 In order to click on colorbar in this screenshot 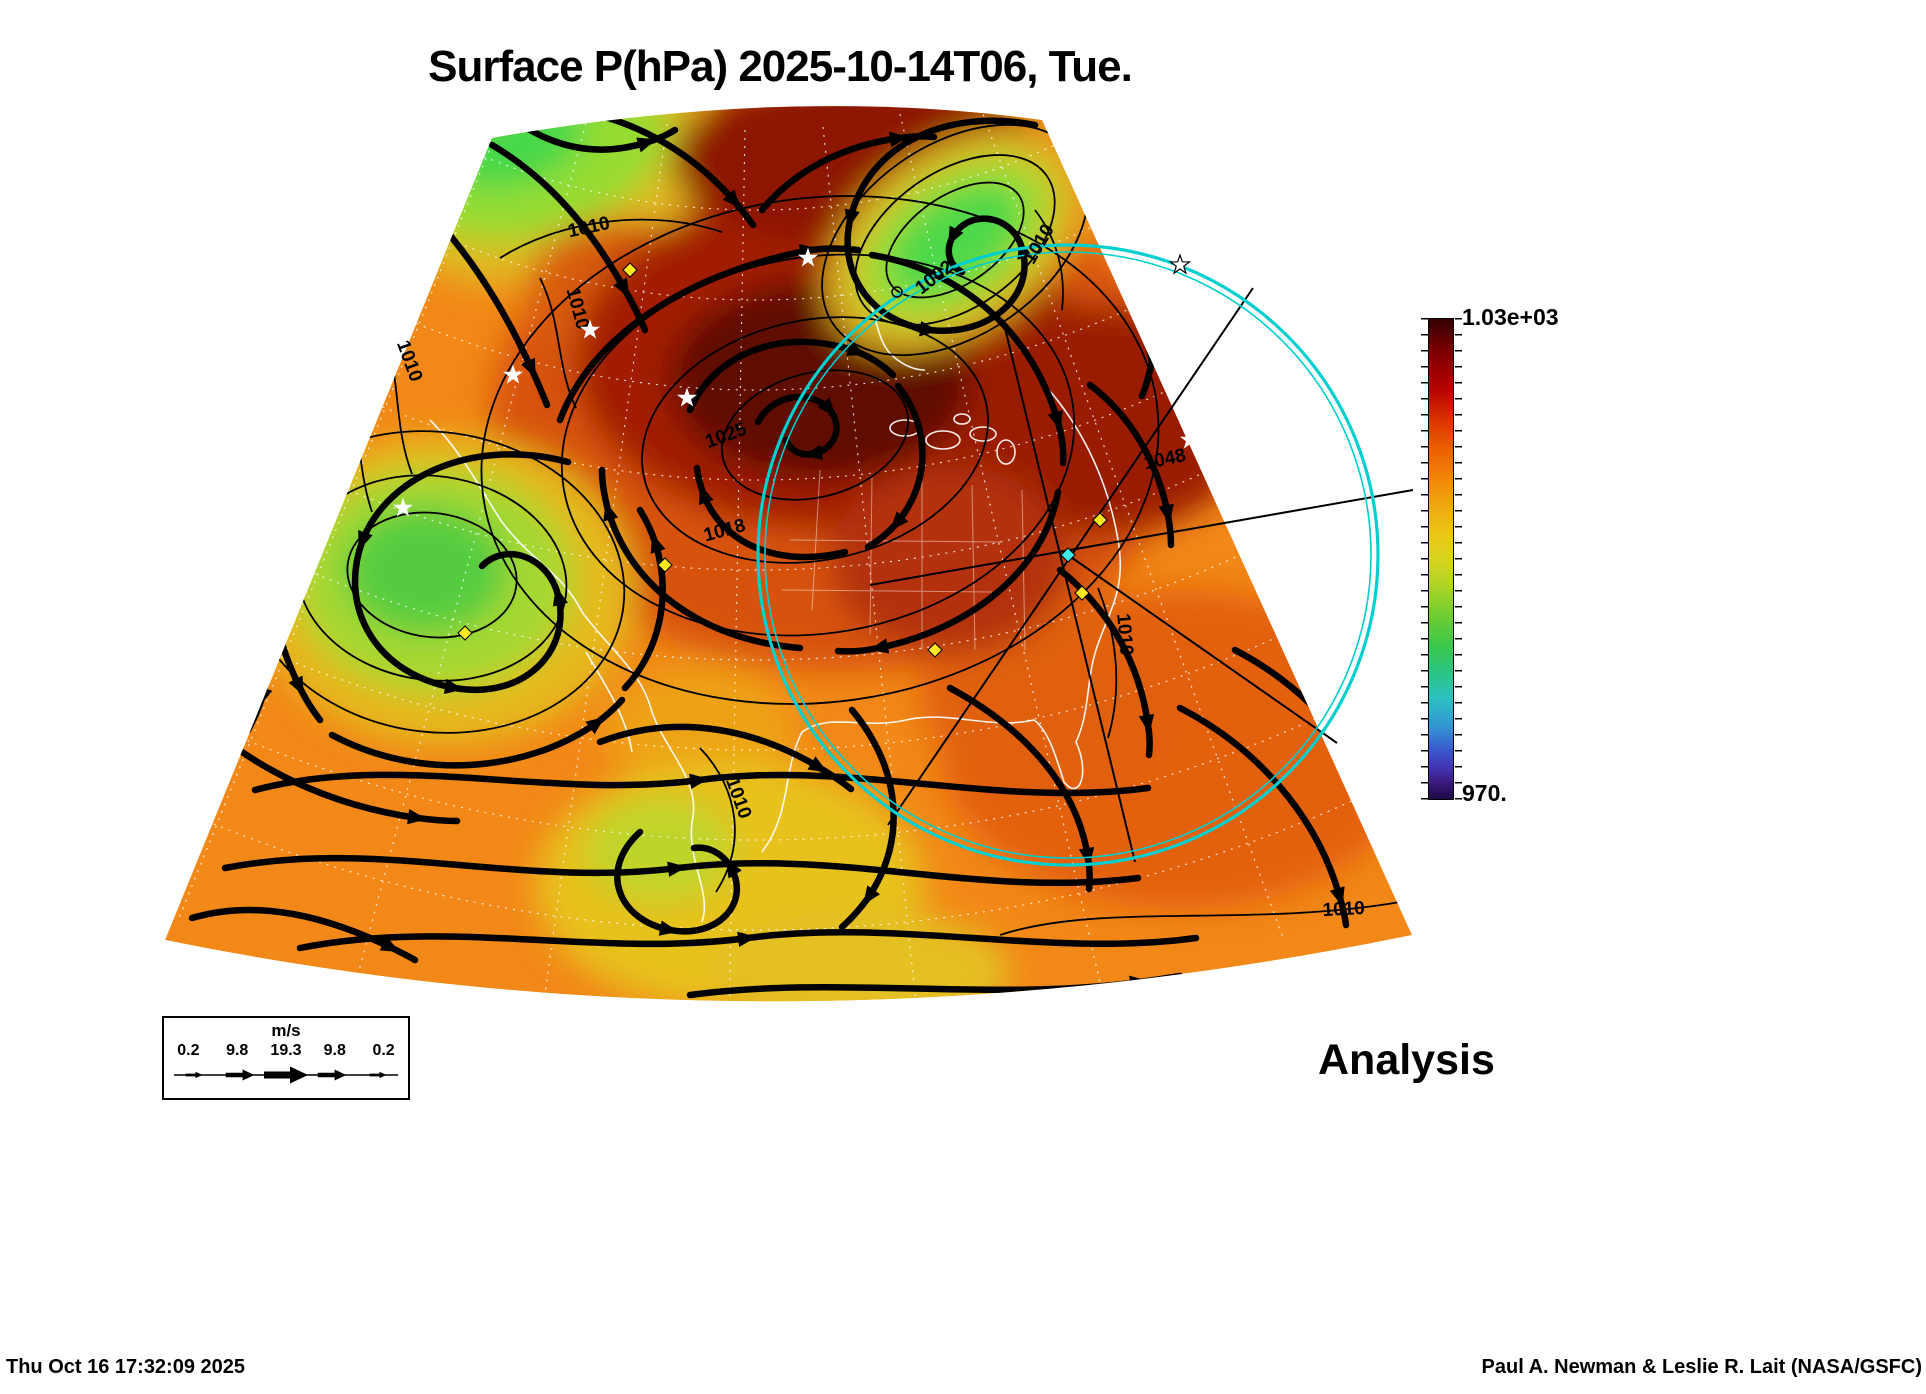, I will do `click(1452, 559)`.